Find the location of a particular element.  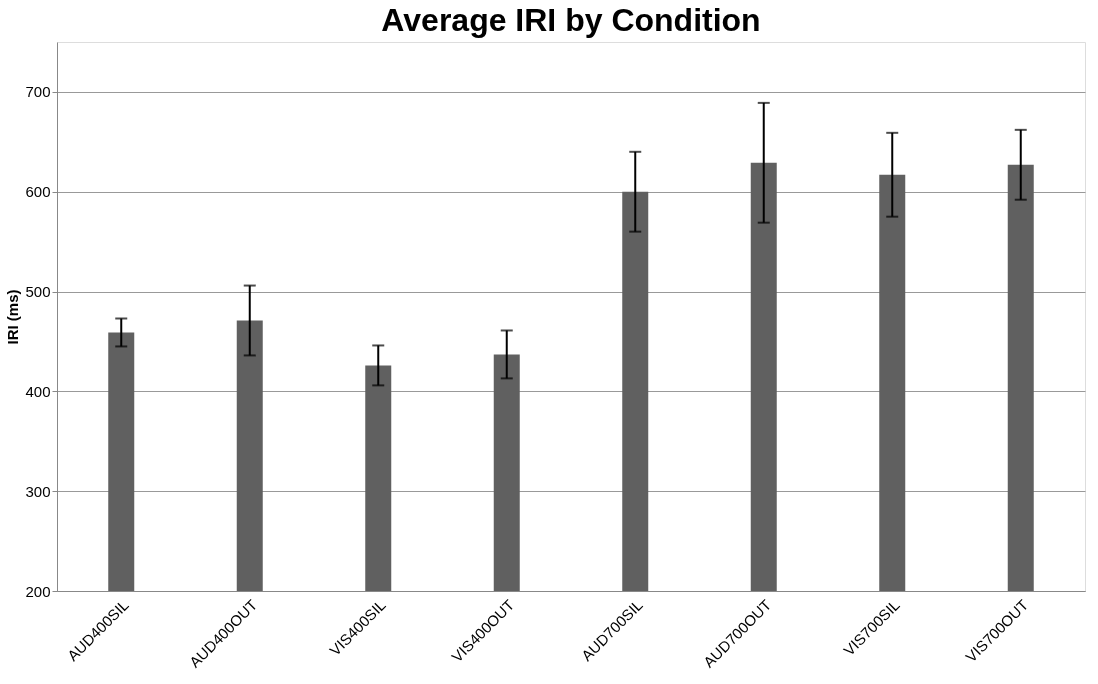

chart-title: Average IRI by Condition is located at coordinates (571, 20).